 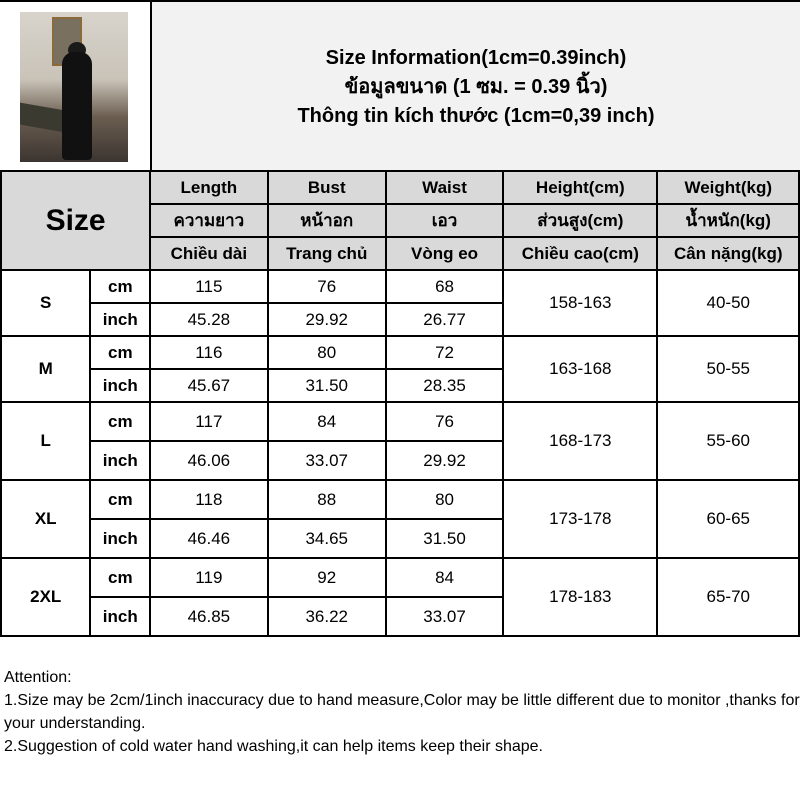 What do you see at coordinates (326, 187) in the screenshot?
I see `column-header: Bust` at bounding box center [326, 187].